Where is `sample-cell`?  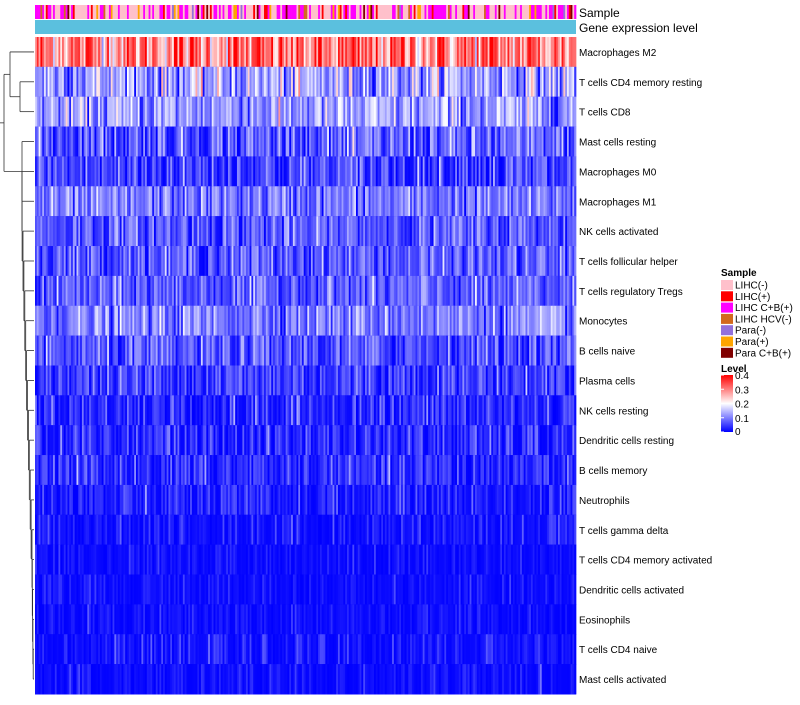 sample-cell is located at coordinates (575, 12).